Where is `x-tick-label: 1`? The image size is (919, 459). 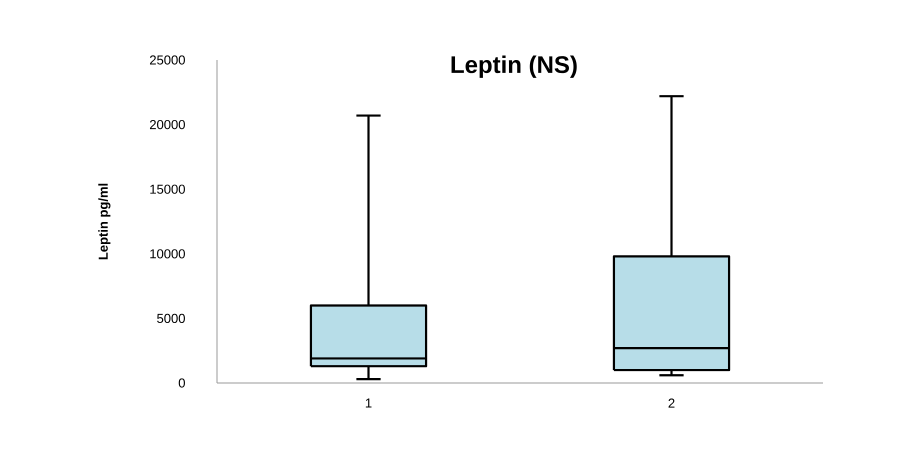 x-tick-label: 1 is located at coordinates (369, 403).